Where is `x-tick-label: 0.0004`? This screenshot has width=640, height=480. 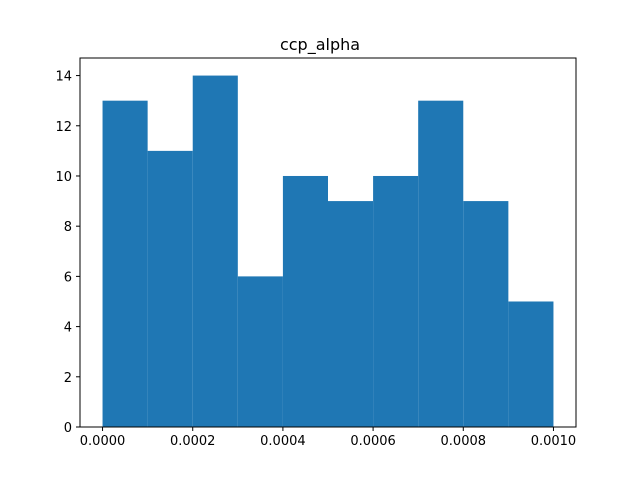
x-tick-label: 0.0004 is located at coordinates (283, 441).